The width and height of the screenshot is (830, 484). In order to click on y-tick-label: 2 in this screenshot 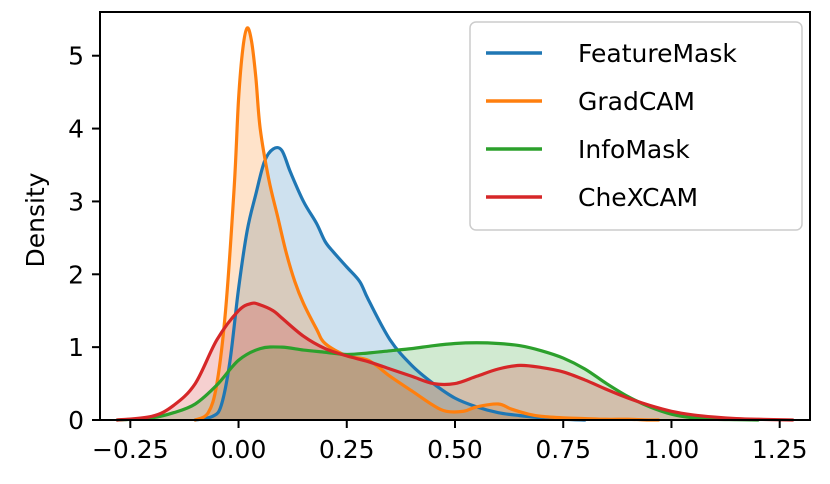, I will do `click(76, 274)`.